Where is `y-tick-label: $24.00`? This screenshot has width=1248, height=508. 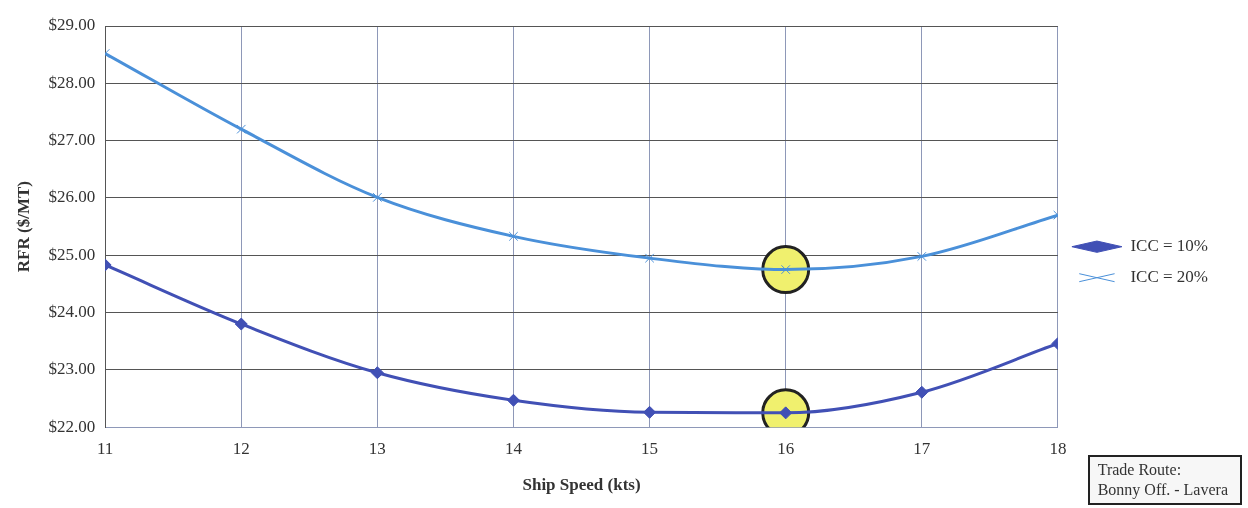 y-tick-label: $24.00 is located at coordinates (72, 312).